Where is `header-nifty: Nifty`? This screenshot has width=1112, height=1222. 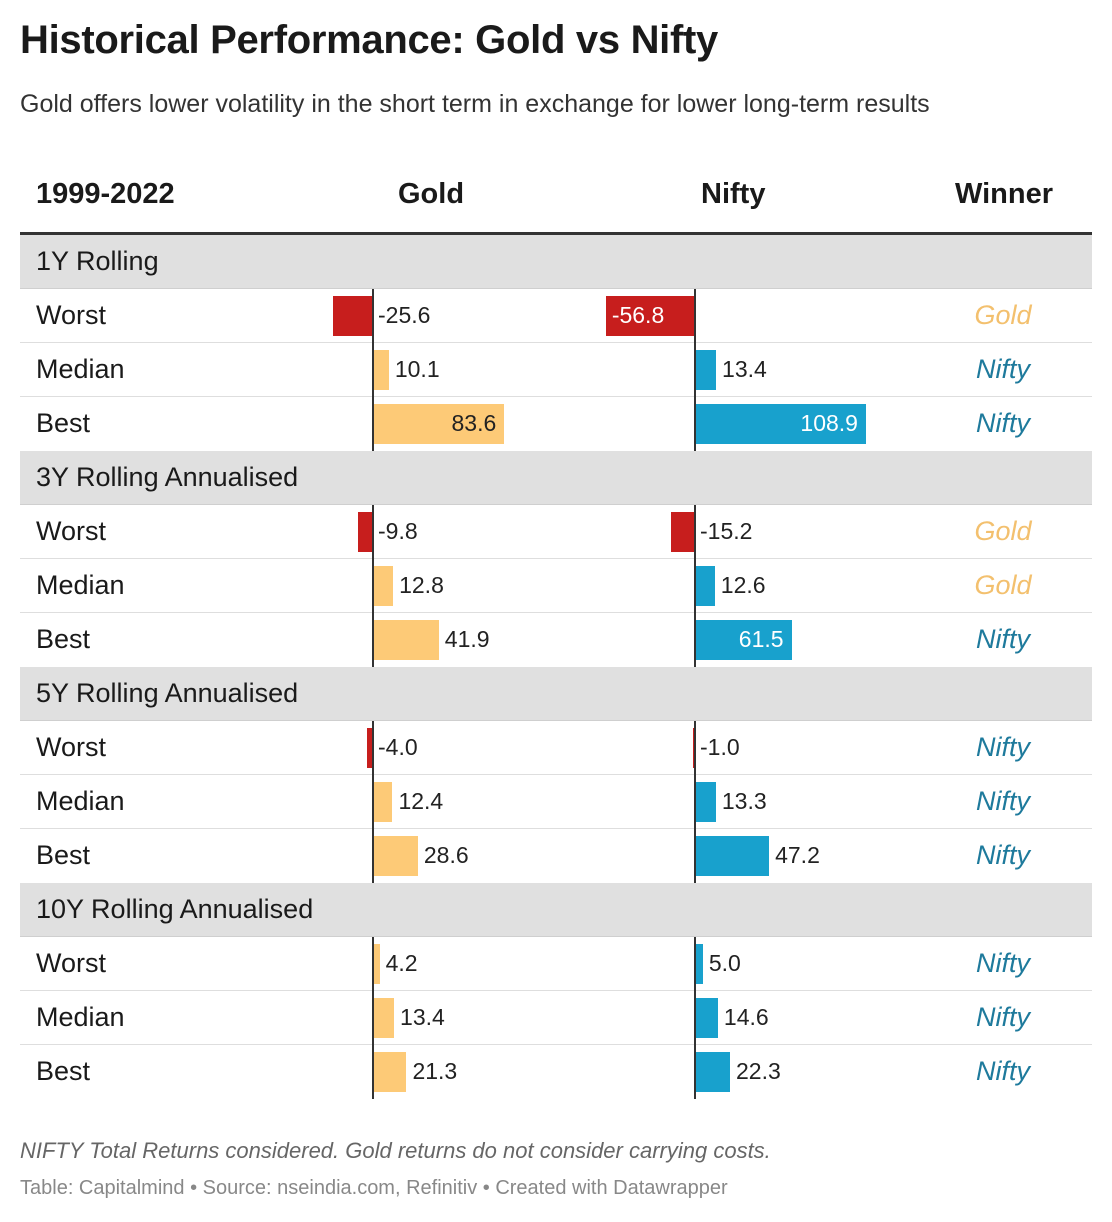
header-nifty: Nifty is located at coordinates (733, 194).